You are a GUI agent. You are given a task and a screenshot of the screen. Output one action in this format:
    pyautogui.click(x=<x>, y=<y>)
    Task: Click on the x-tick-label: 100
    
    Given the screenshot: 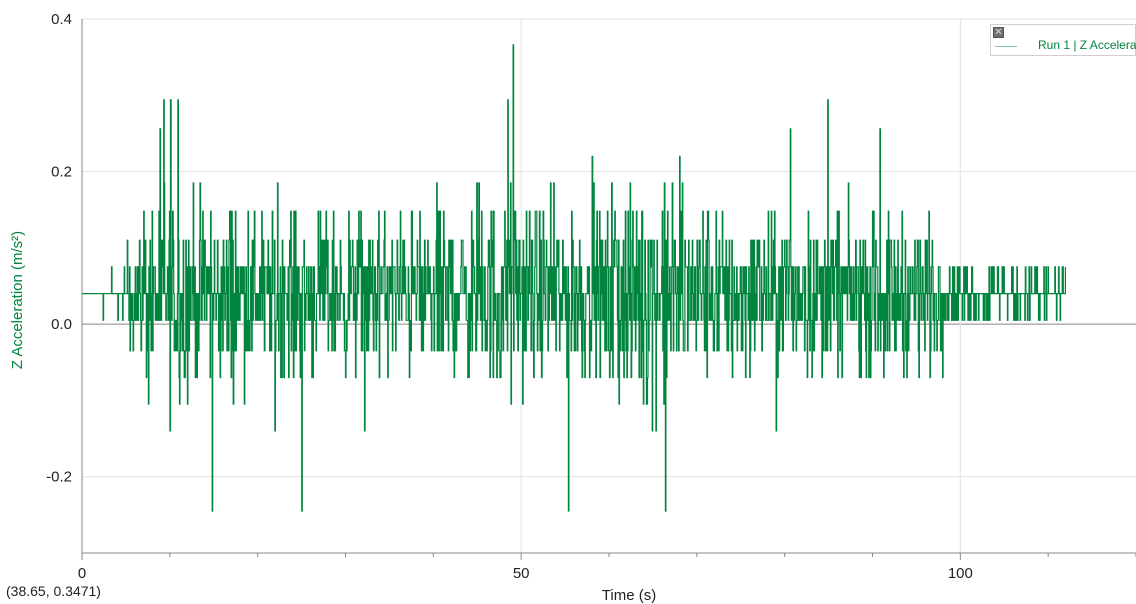 What is the action you would take?
    pyautogui.click(x=960, y=573)
    